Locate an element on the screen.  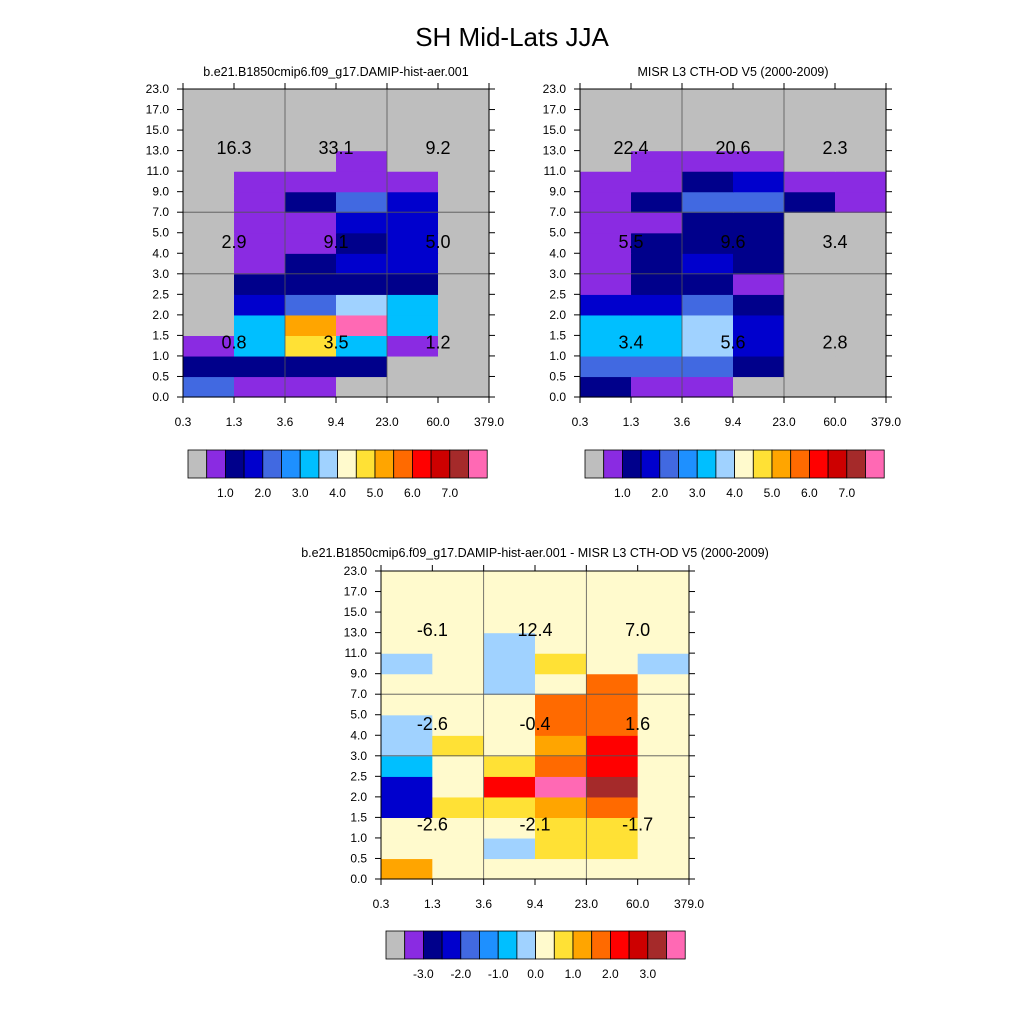
bin-total-label: 12.4 is located at coordinates (534, 630).